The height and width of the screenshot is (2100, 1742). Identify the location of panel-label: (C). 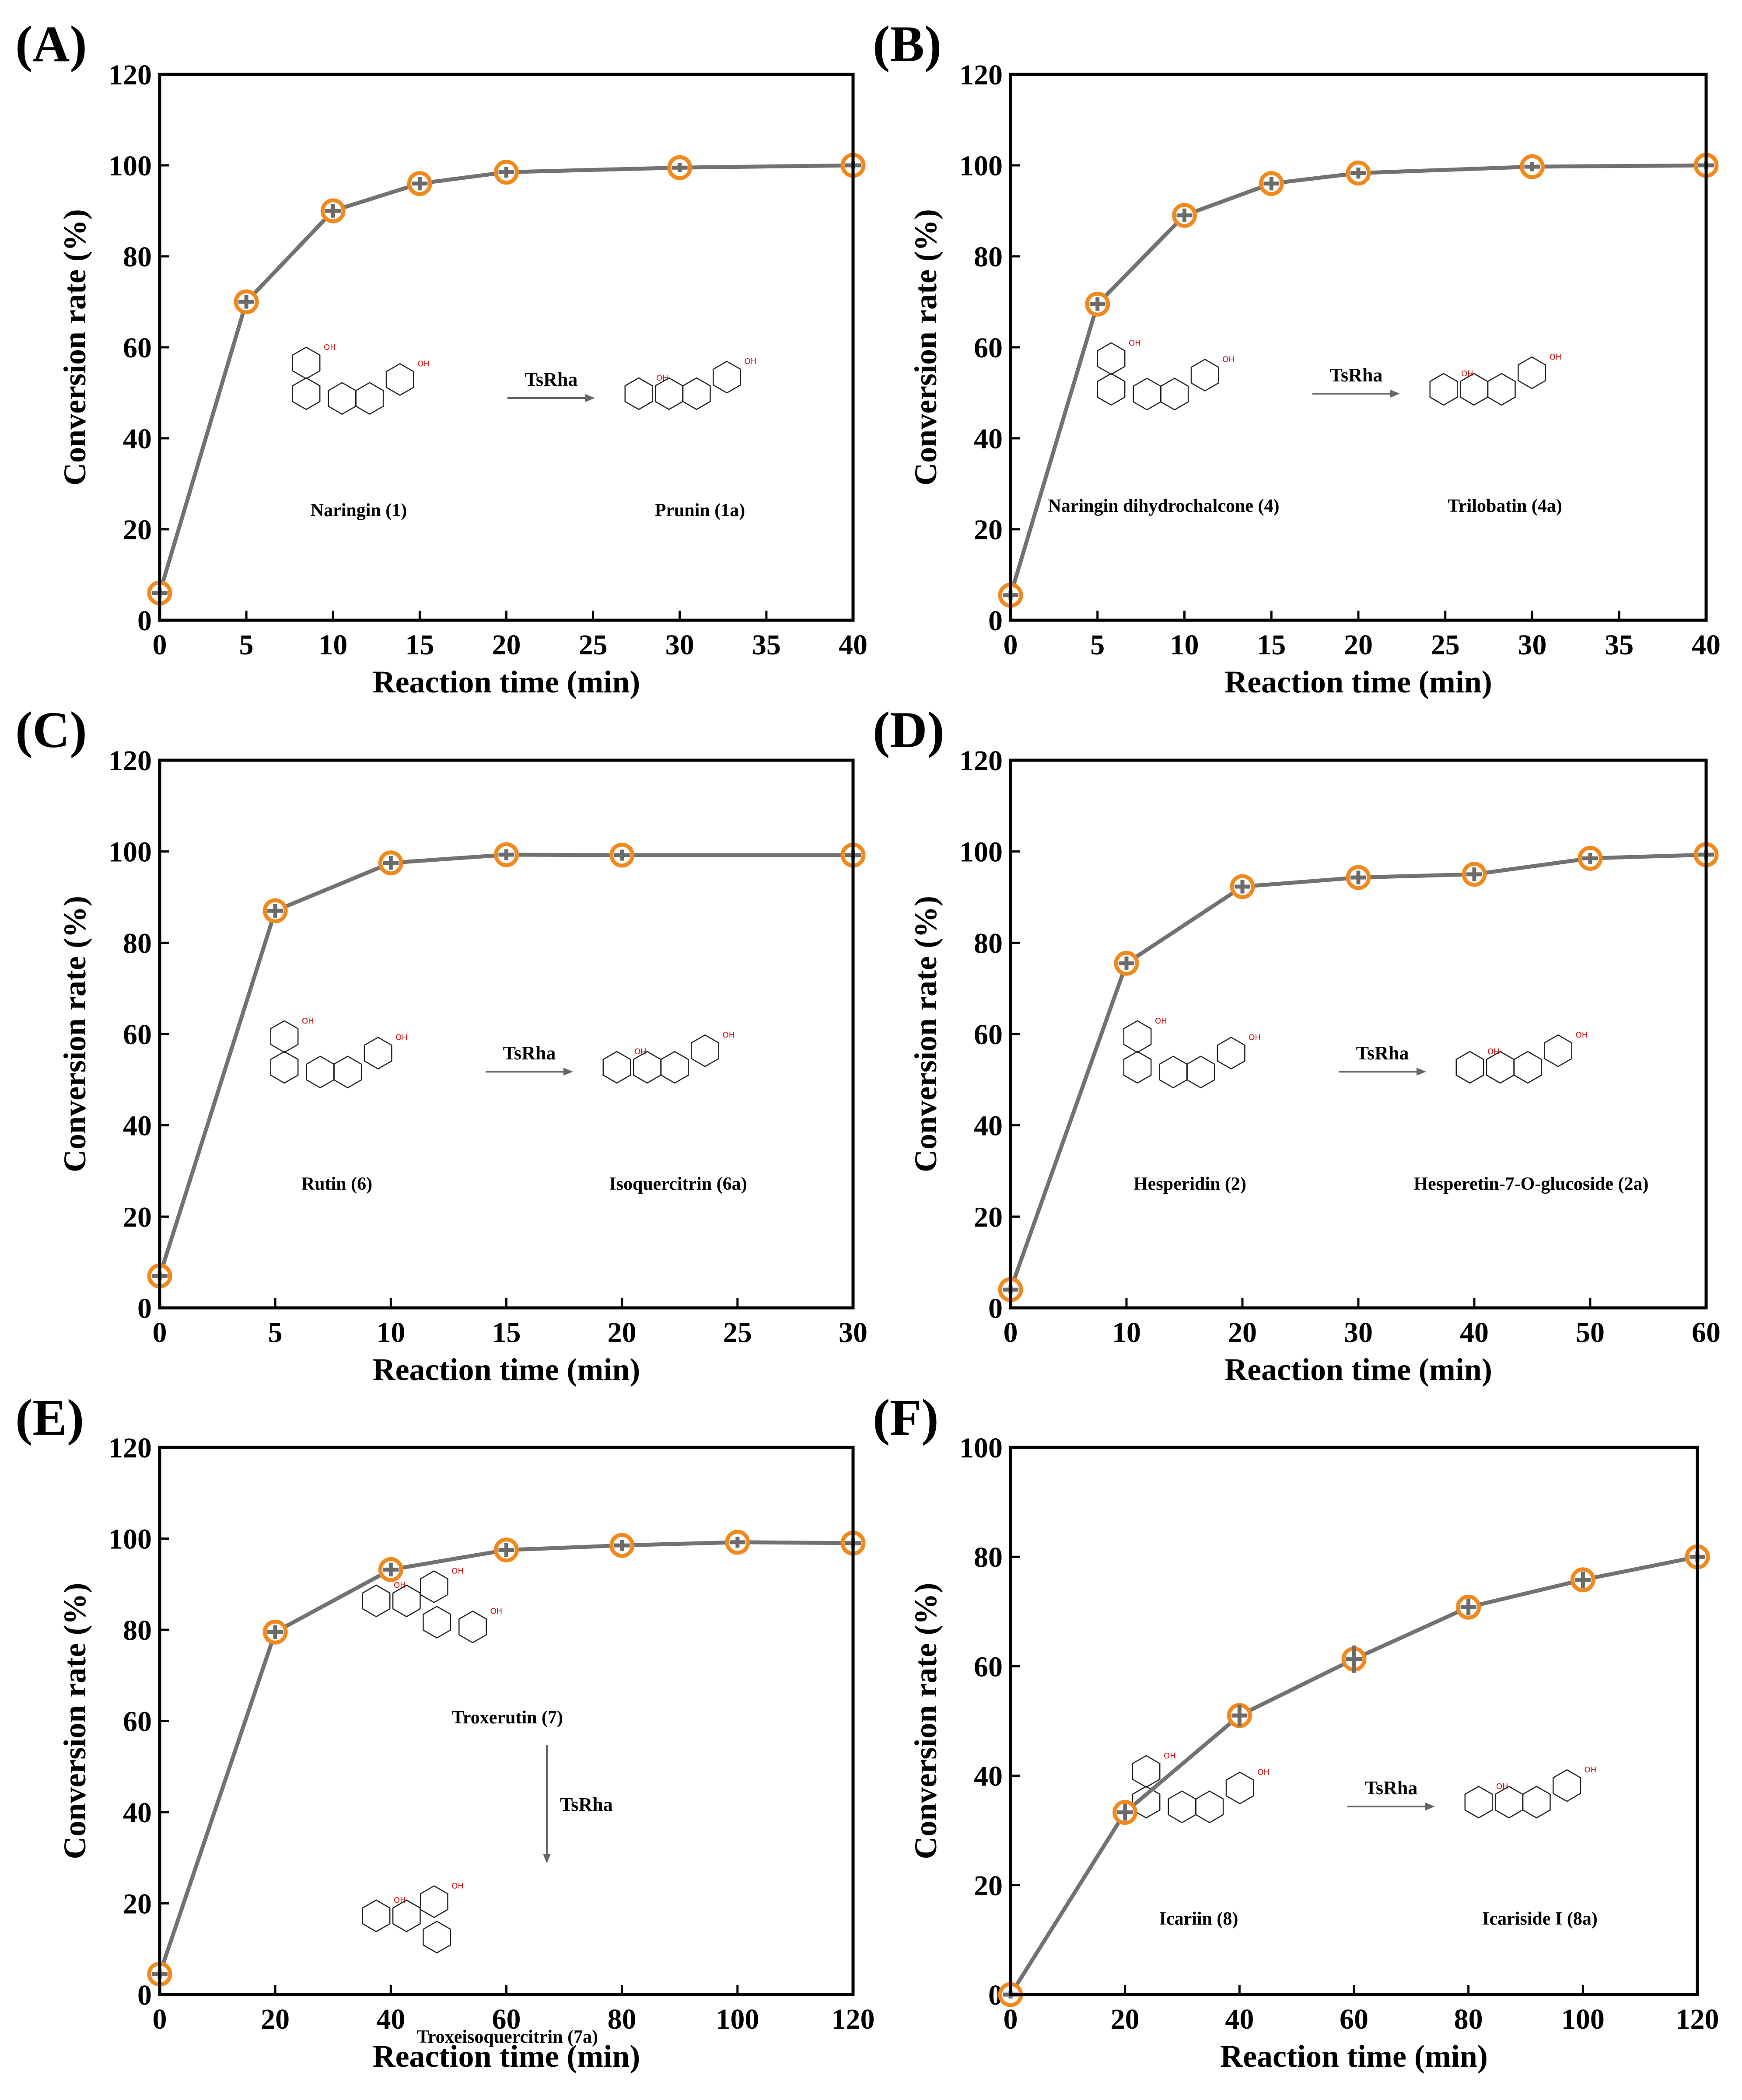
(51, 730).